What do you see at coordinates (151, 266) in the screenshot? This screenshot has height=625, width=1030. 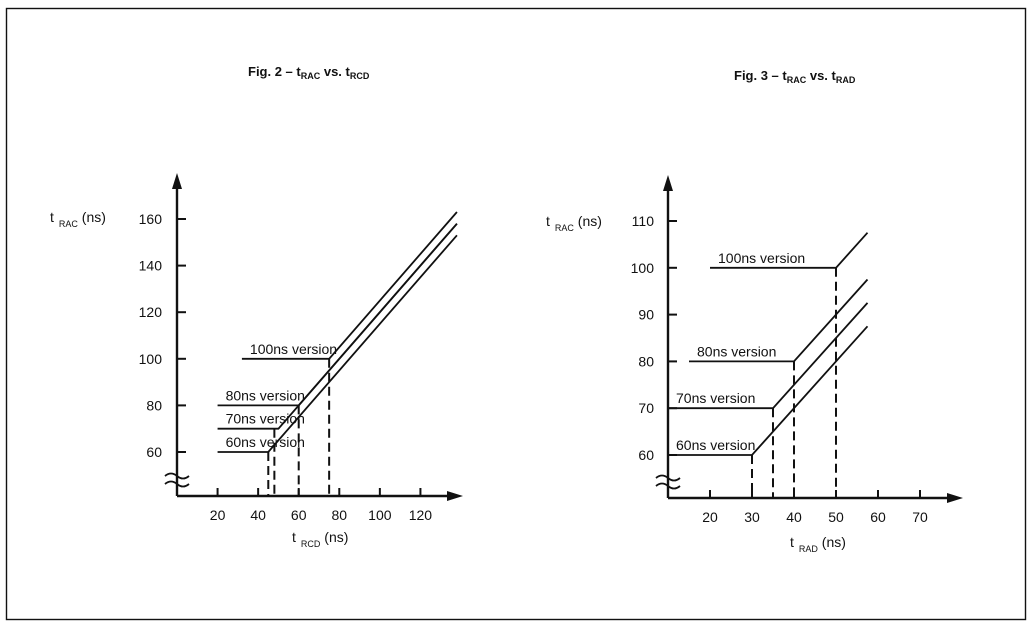 I see `y-tick-label: 140` at bounding box center [151, 266].